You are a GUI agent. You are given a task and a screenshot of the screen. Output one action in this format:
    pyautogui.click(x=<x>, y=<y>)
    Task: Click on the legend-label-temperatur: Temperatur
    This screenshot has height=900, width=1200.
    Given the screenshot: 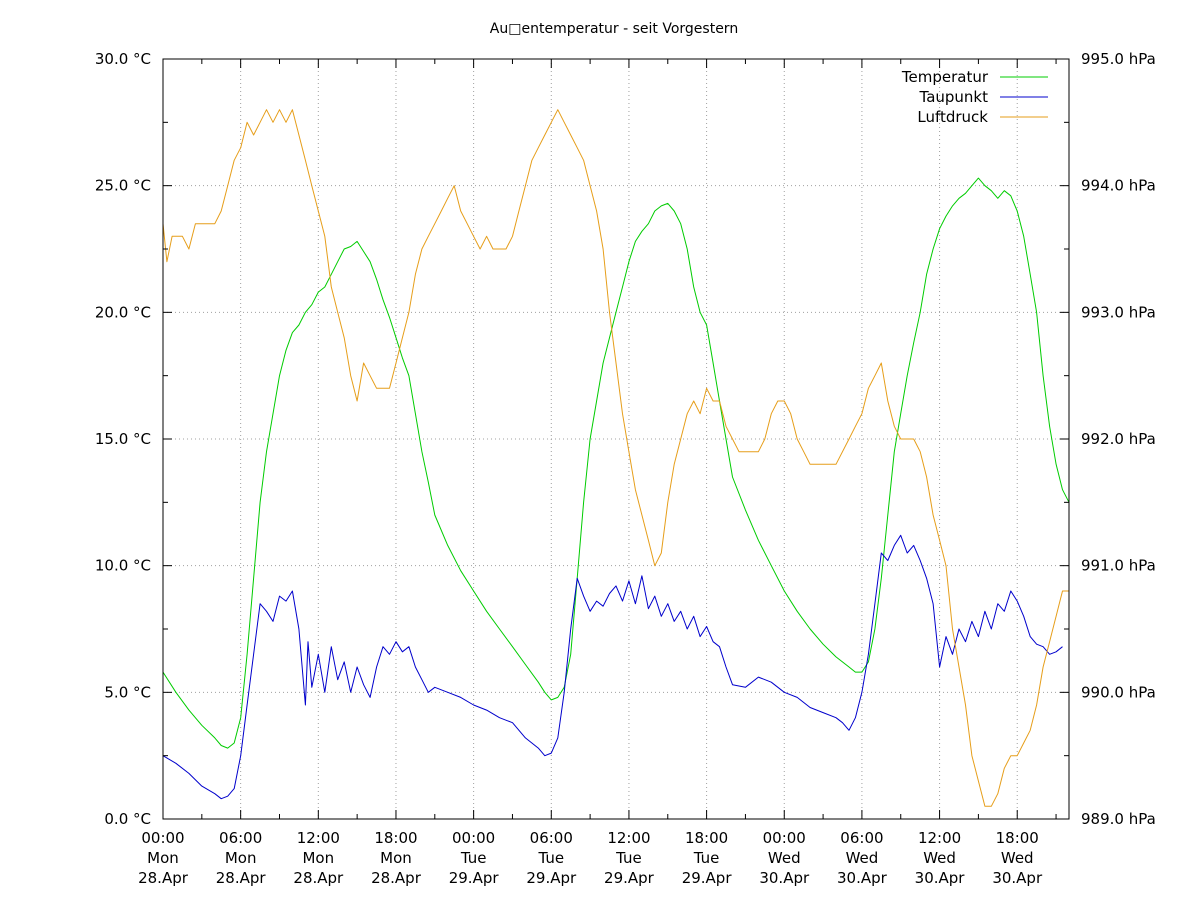 What is the action you would take?
    pyautogui.click(x=945, y=77)
    